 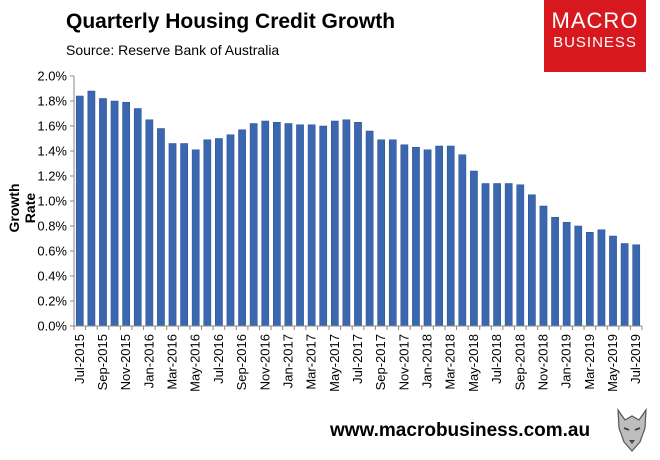 What do you see at coordinates (218, 359) in the screenshot?
I see `x-tick-label: Jul-2016` at bounding box center [218, 359].